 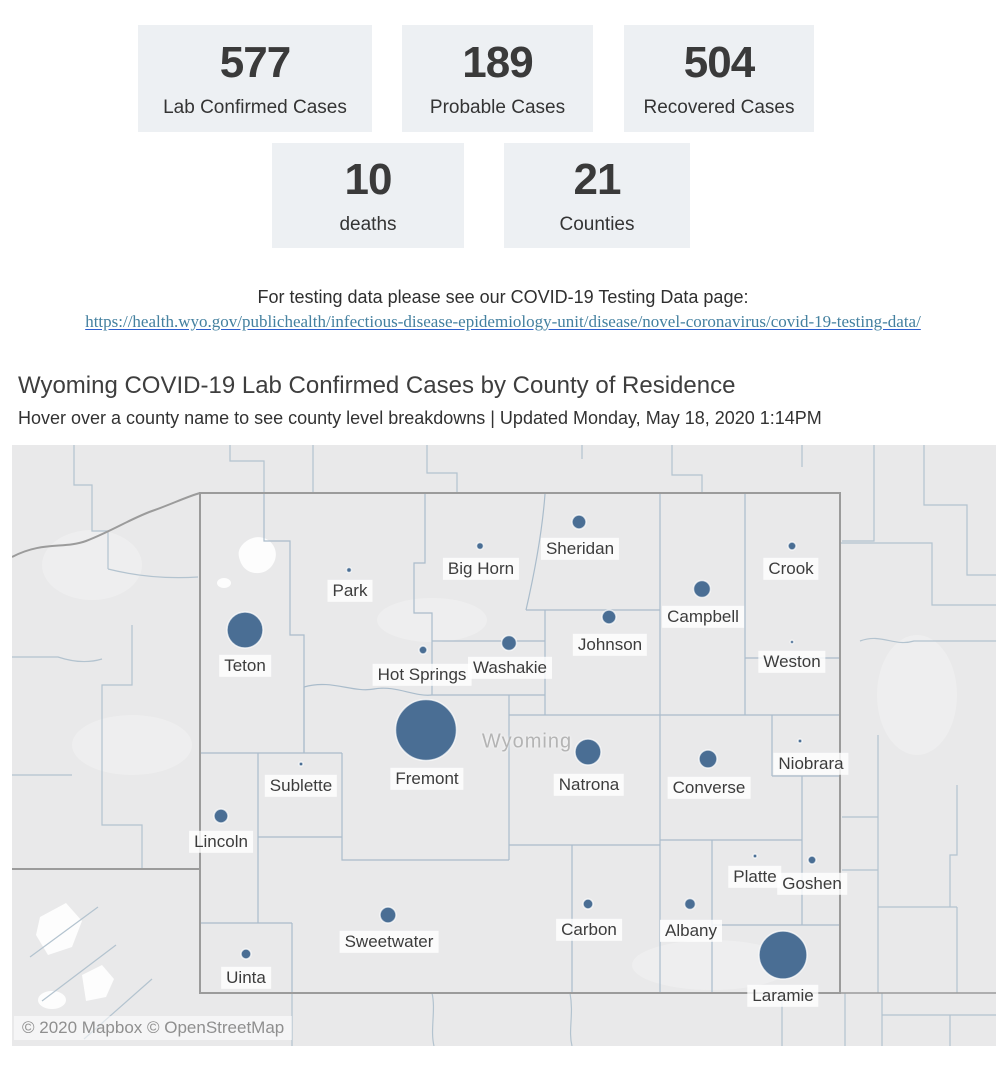 I want to click on stat-label: Recovered Cases, so click(x=719, y=107).